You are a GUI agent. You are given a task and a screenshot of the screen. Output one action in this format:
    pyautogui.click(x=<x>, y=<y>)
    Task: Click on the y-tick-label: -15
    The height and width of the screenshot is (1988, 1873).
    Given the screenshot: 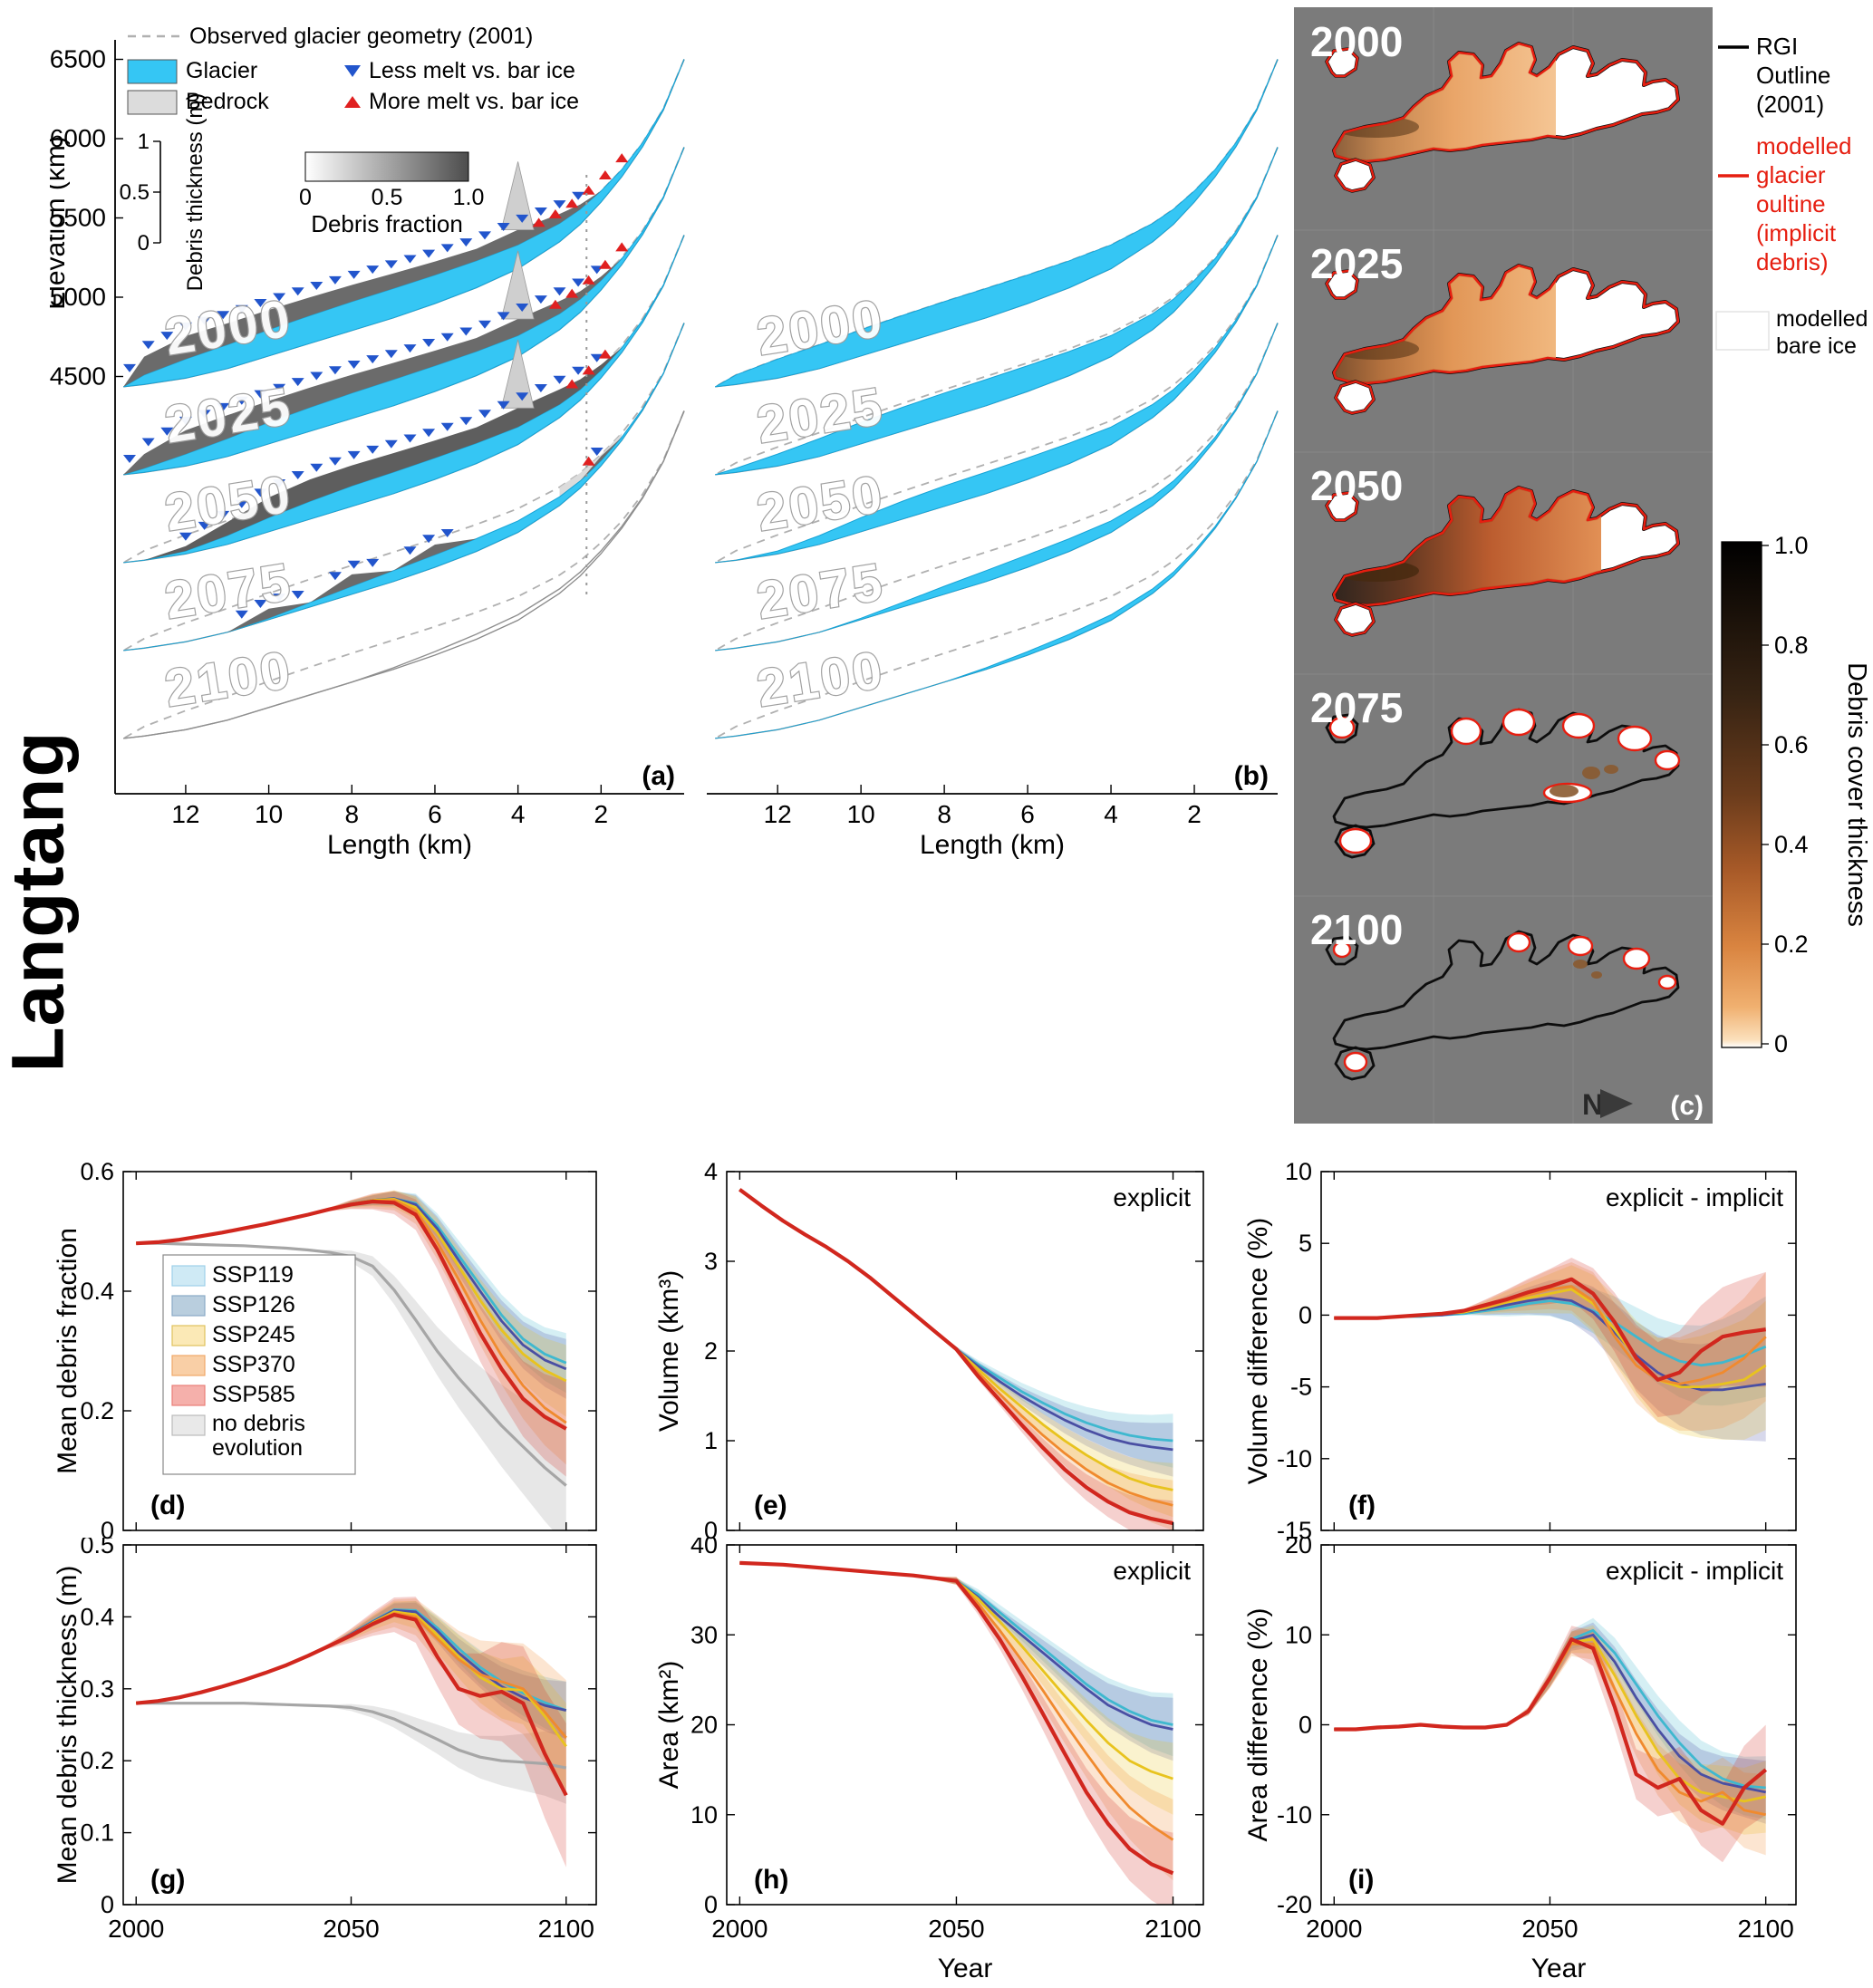 What is the action you would take?
    pyautogui.click(x=1294, y=1528)
    